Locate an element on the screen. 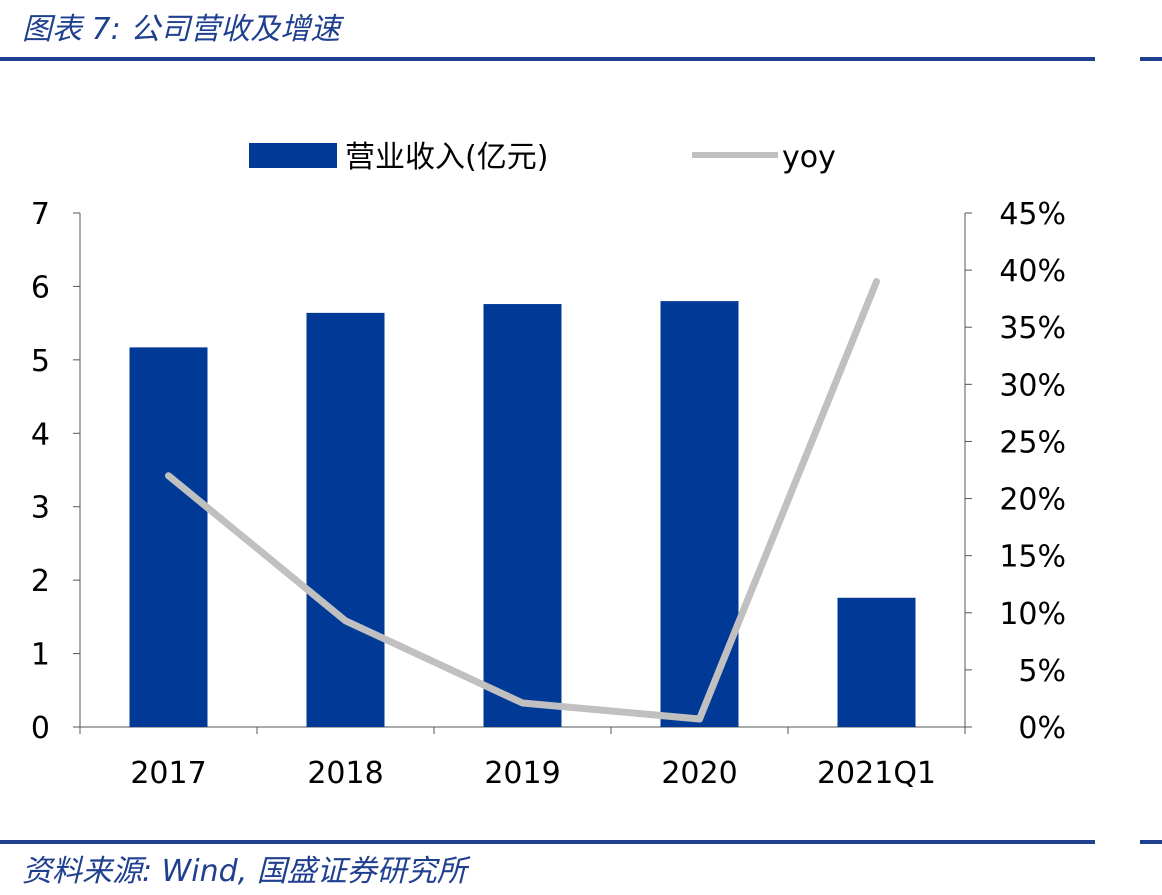 This screenshot has height=895, width=1162. y-left-tick-label: 1 is located at coordinates (40, 655).